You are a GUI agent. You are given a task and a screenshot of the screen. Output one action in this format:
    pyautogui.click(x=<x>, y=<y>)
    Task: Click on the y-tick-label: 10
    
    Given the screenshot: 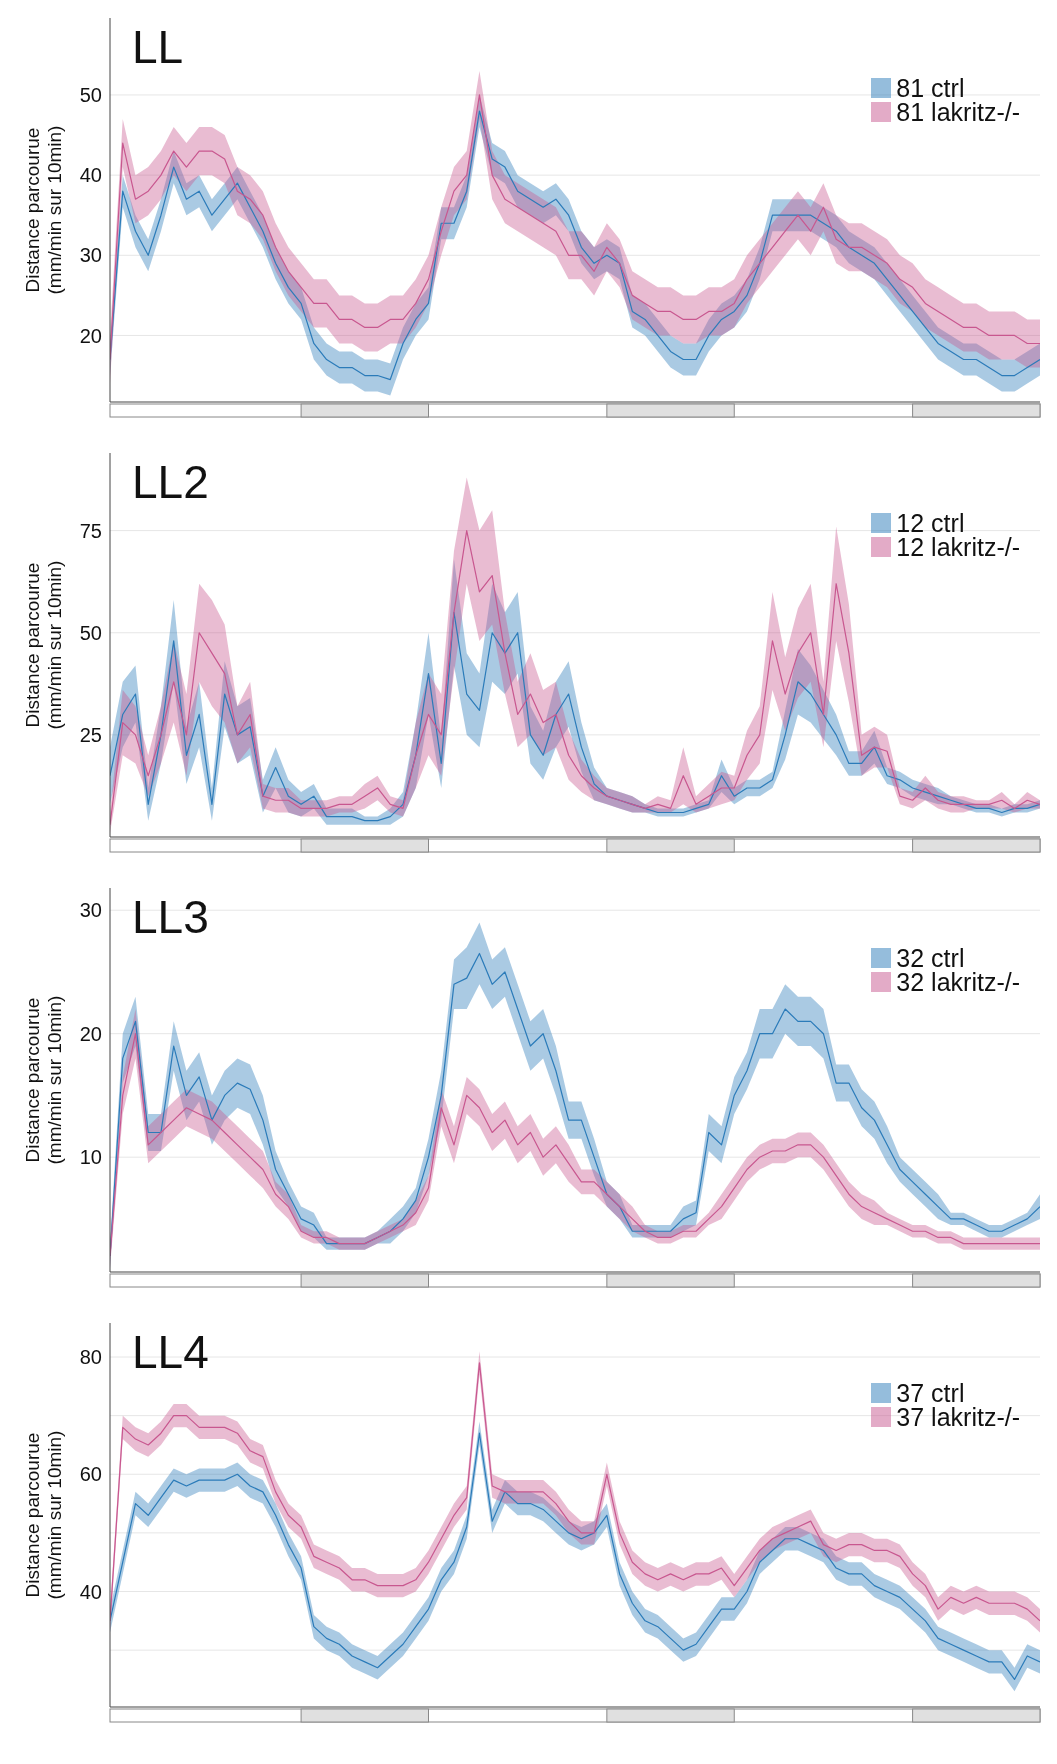 What is the action you would take?
    pyautogui.click(x=90, y=1157)
    